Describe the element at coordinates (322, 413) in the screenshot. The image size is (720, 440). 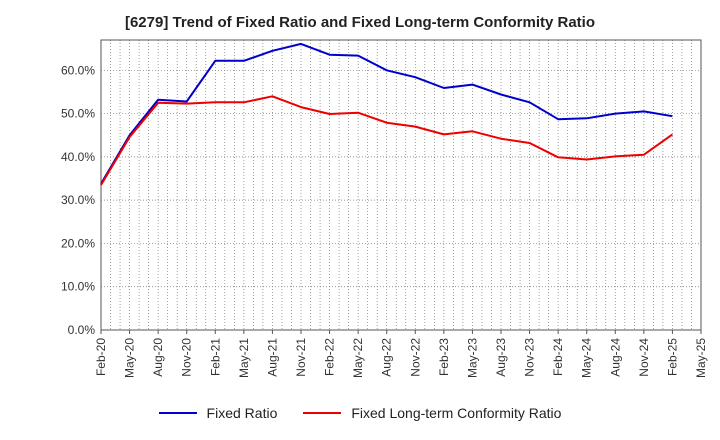
I see `legend-swatch-conformity-ratio` at that location.